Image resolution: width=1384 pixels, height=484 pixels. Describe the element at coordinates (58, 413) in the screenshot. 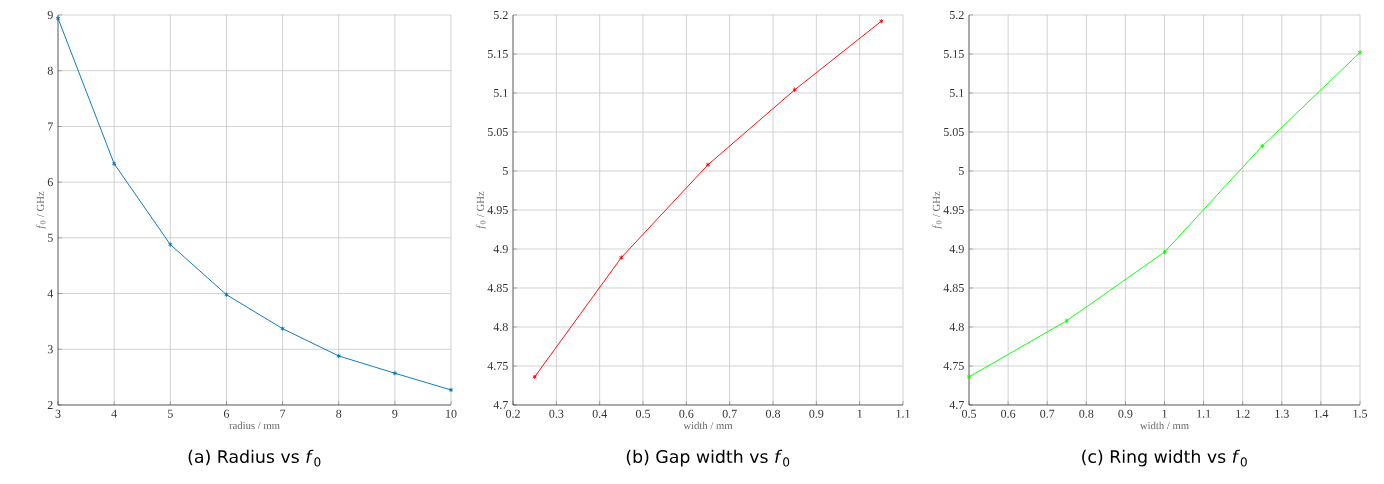

I see `x-tick-label: 3` at that location.